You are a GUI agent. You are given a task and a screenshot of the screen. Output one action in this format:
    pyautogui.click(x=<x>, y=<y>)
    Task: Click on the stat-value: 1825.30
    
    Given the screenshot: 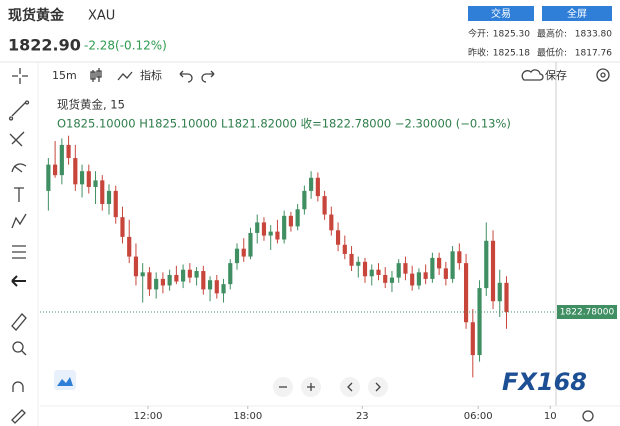 What is the action you would take?
    pyautogui.click(x=511, y=35)
    